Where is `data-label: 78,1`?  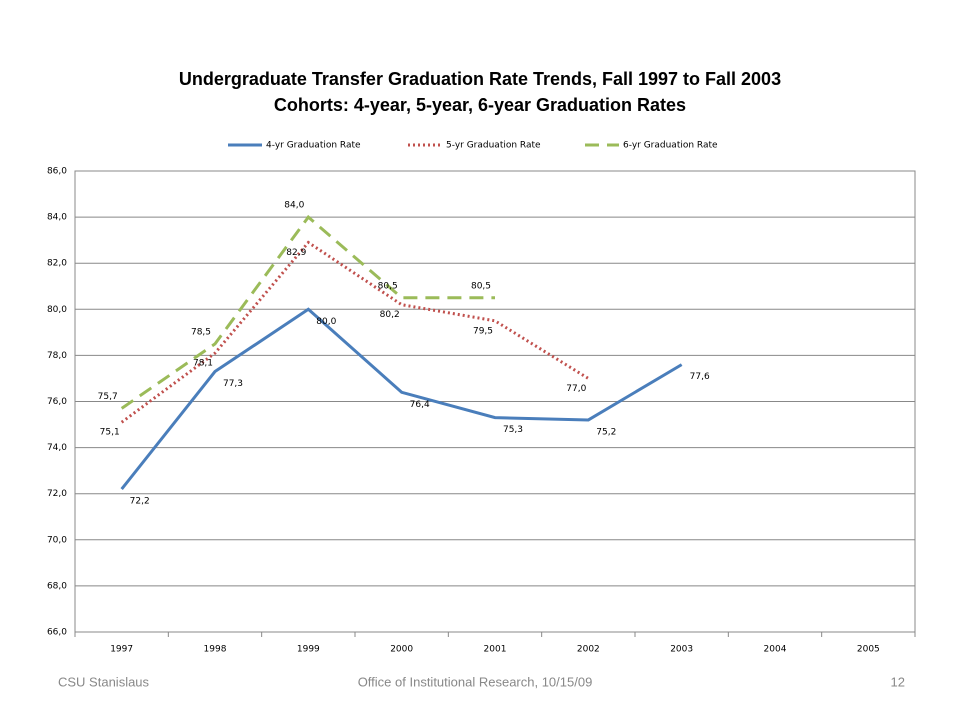
data-label: 78,1 is located at coordinates (203, 364).